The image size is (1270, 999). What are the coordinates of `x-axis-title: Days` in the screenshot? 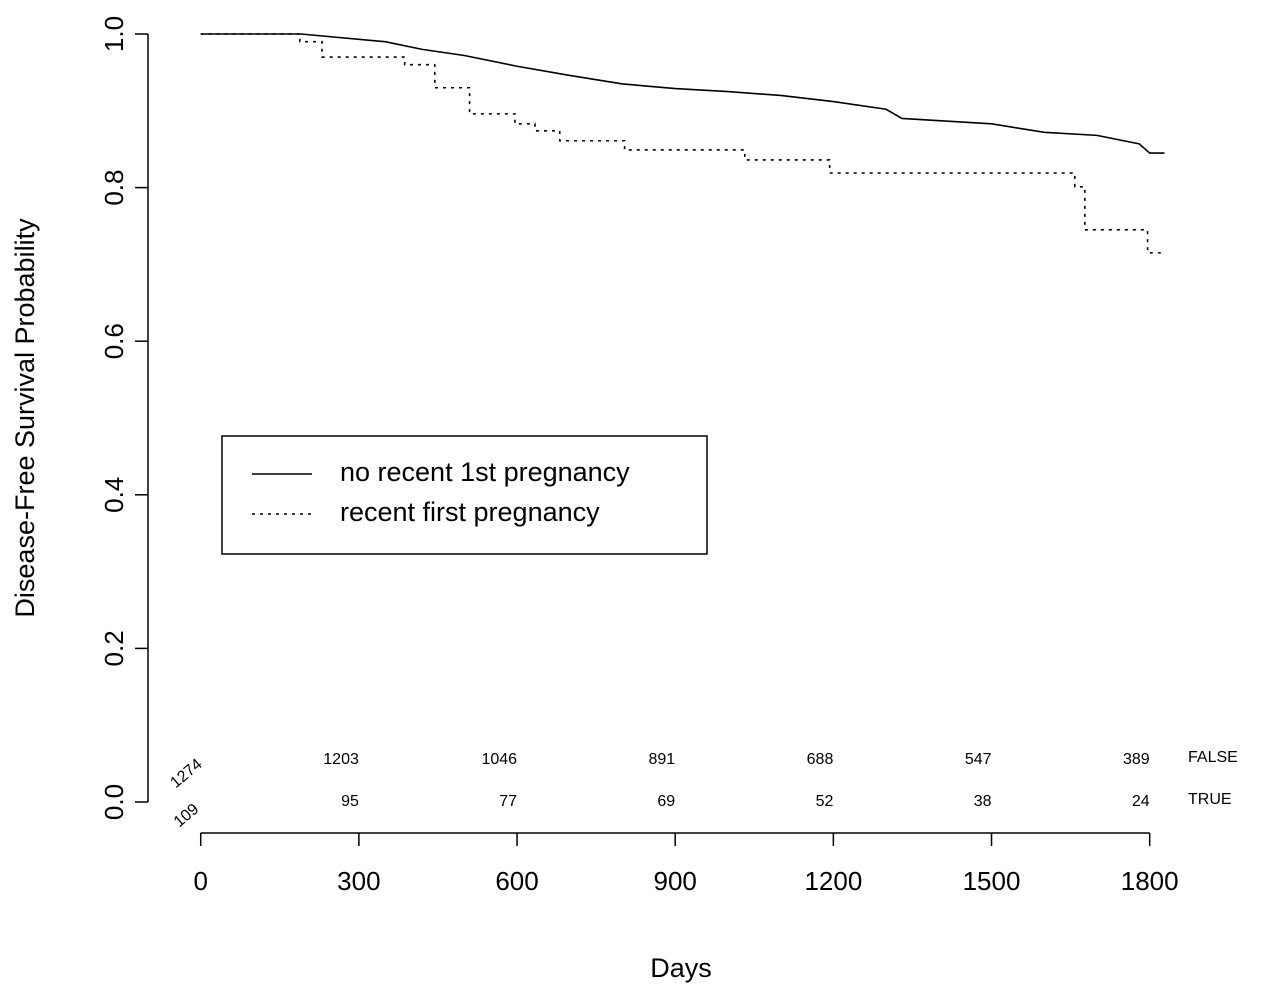 It's located at (681, 968).